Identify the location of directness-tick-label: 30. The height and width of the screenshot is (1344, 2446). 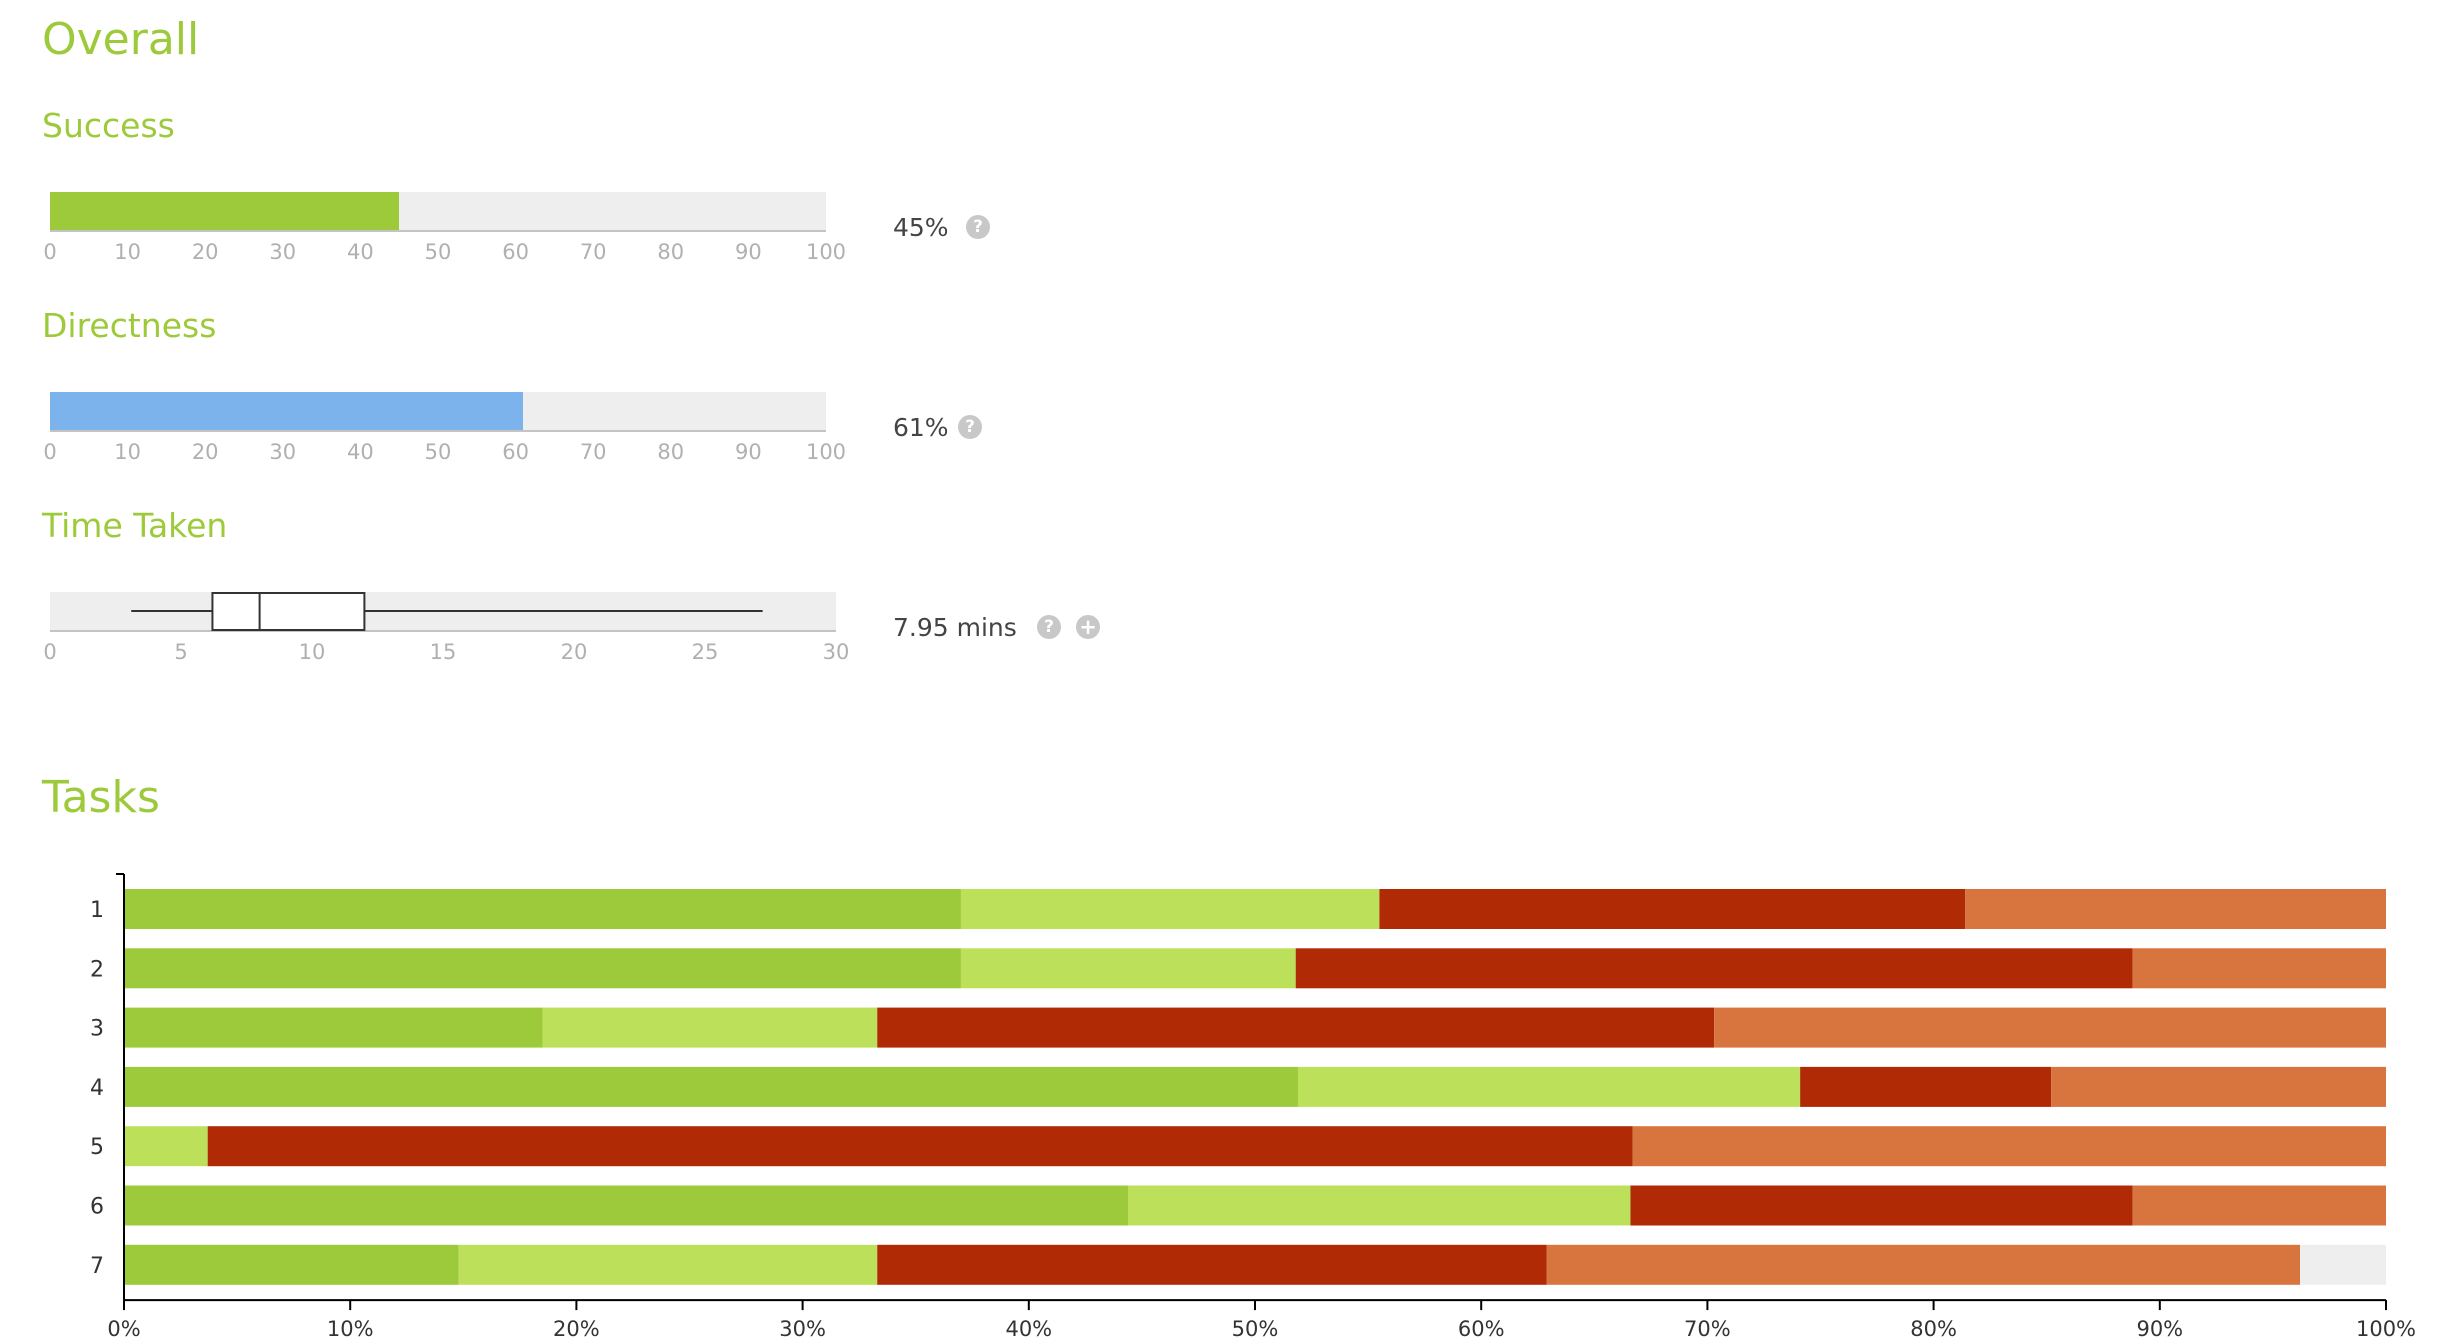
(283, 452).